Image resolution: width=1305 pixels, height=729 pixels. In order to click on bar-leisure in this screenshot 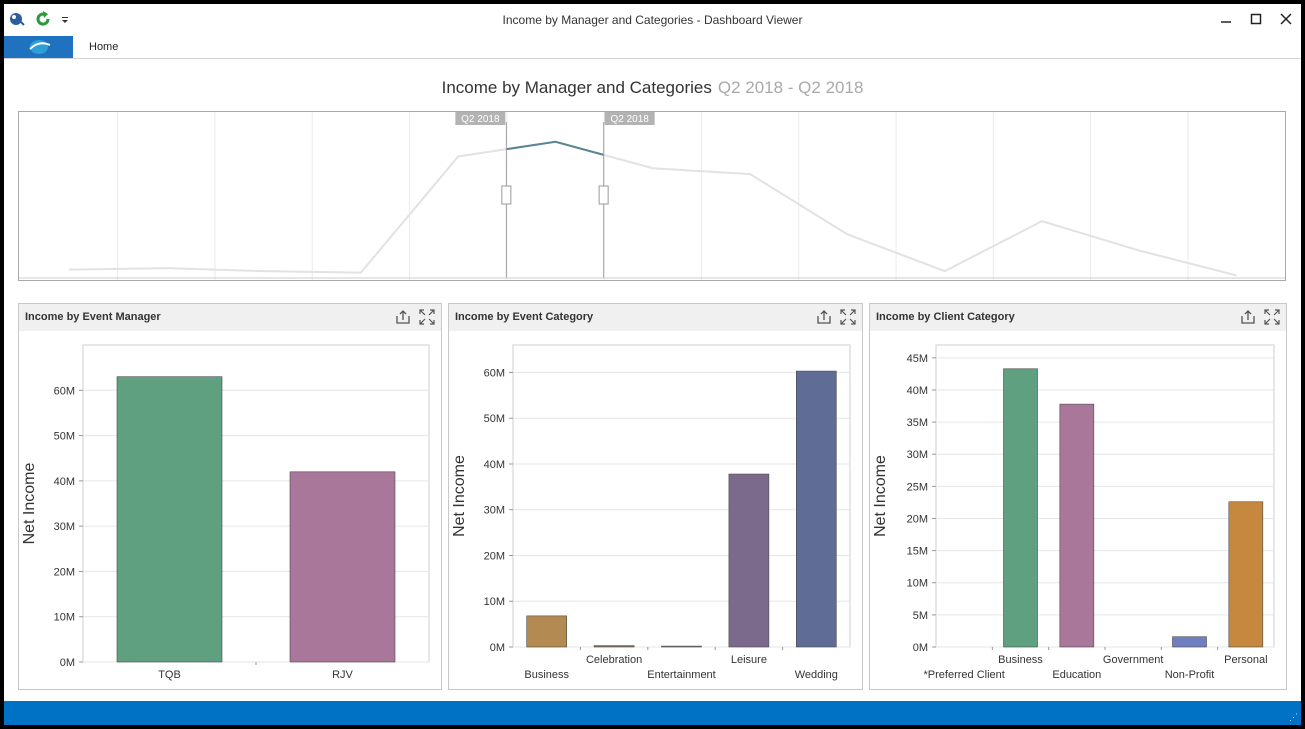, I will do `click(749, 560)`.